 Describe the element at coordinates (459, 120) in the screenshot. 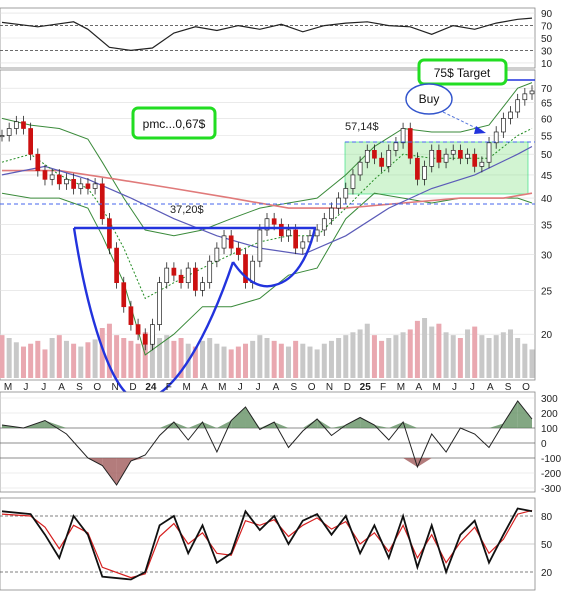

I see `buy-arrow-line` at that location.